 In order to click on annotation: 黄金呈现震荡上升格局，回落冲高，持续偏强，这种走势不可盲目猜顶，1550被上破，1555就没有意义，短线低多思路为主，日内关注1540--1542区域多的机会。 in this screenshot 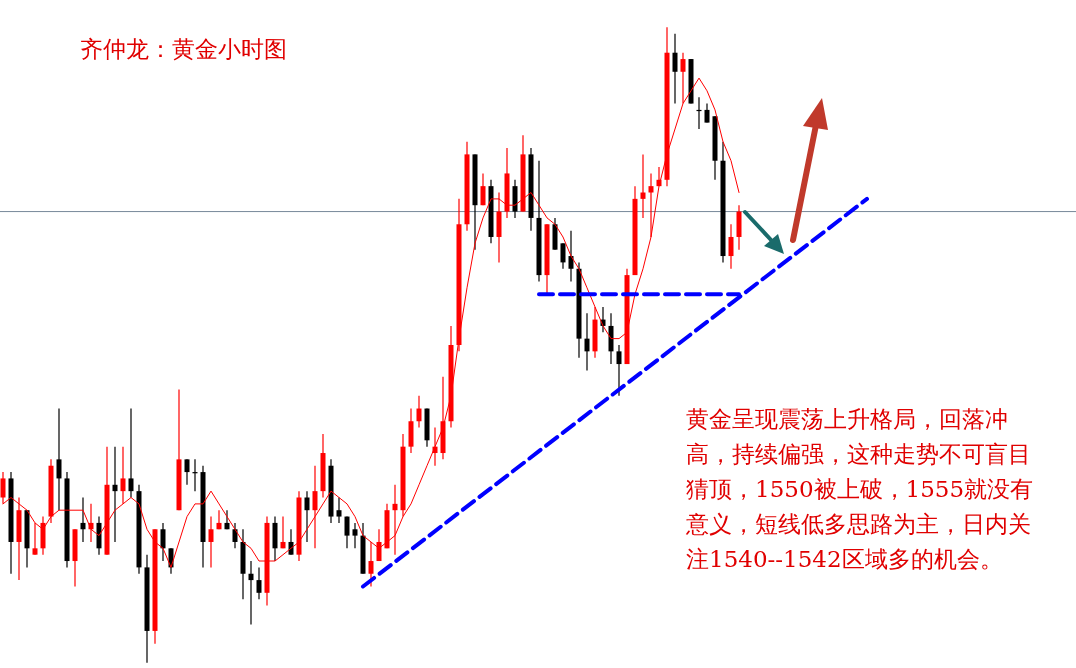, I will do `click(860, 489)`.